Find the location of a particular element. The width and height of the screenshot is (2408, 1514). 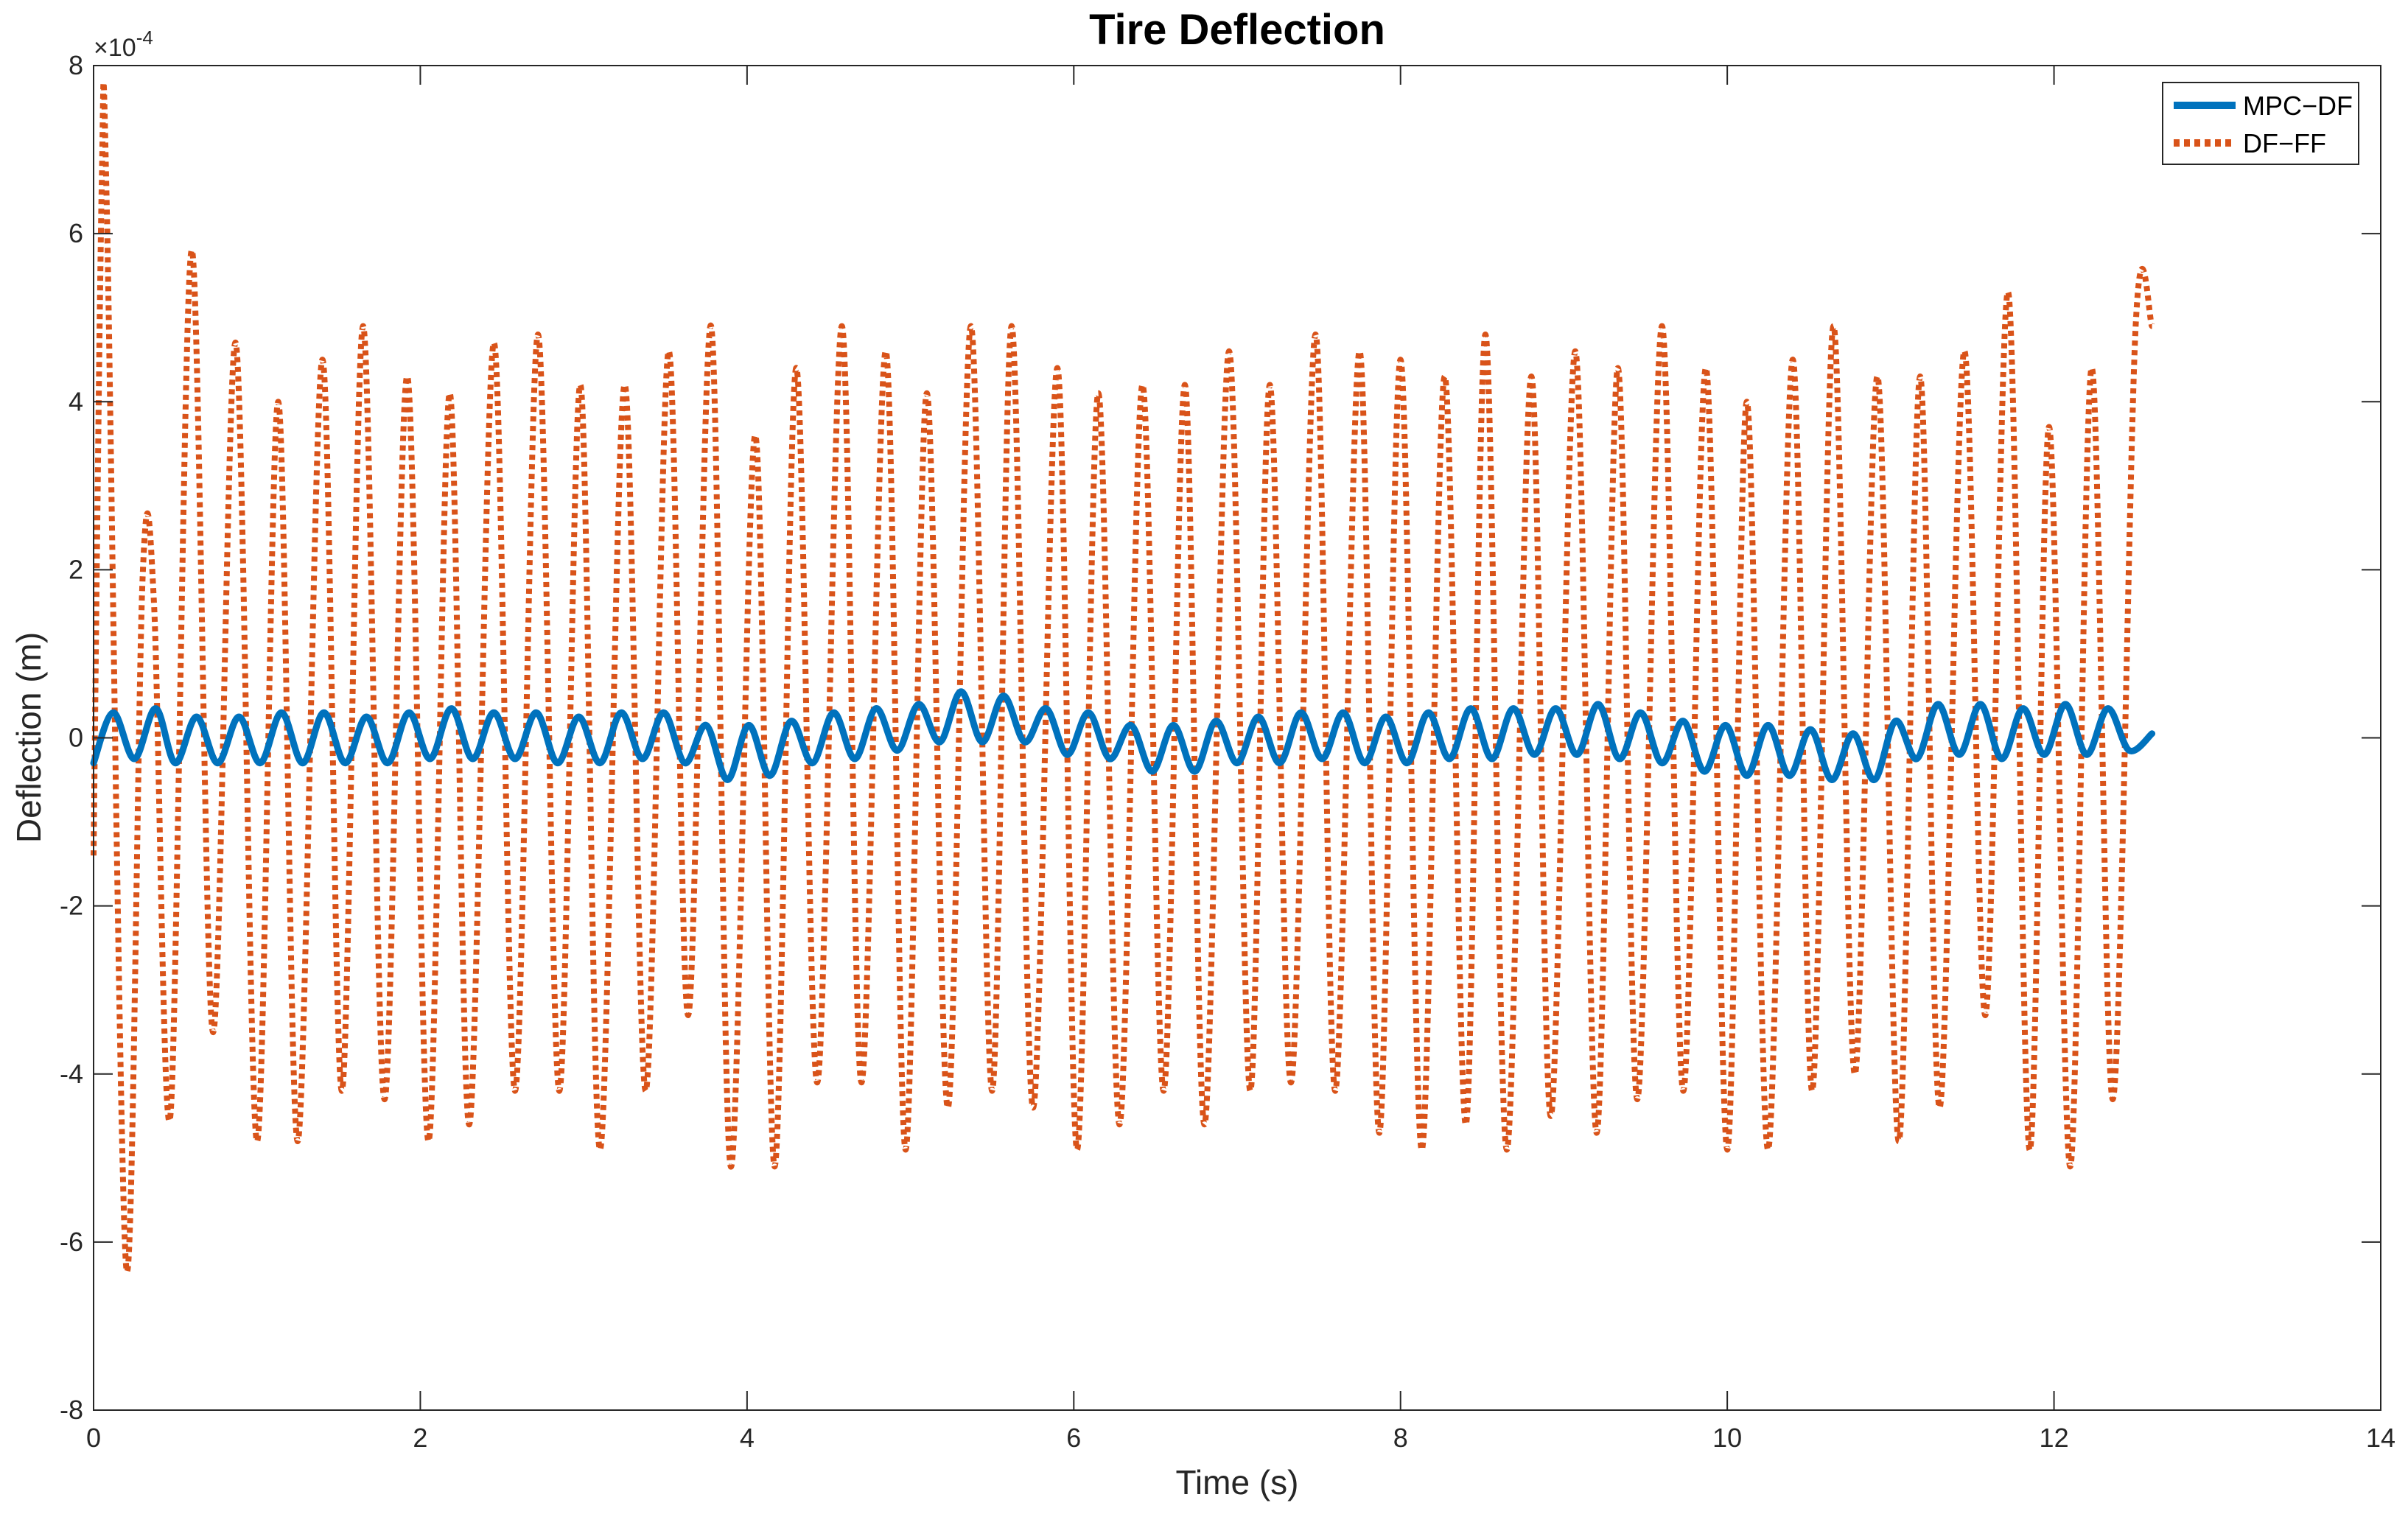

legend: MPC−DF DF−FF is located at coordinates (2260, 123).